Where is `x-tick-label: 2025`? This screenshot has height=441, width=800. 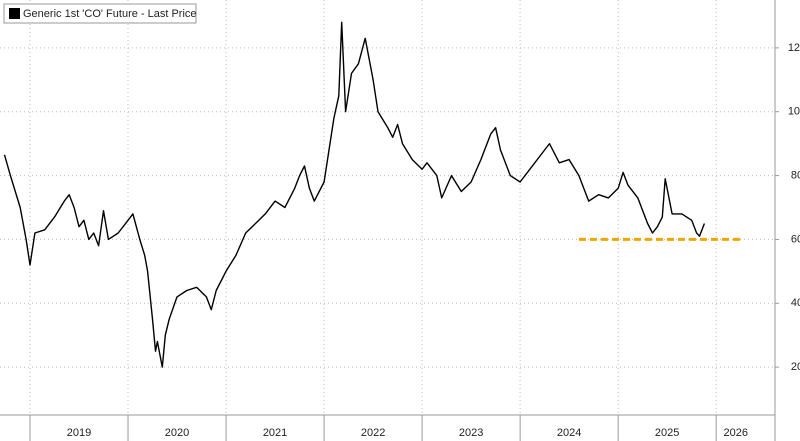
x-tick-label: 2025 is located at coordinates (667, 433).